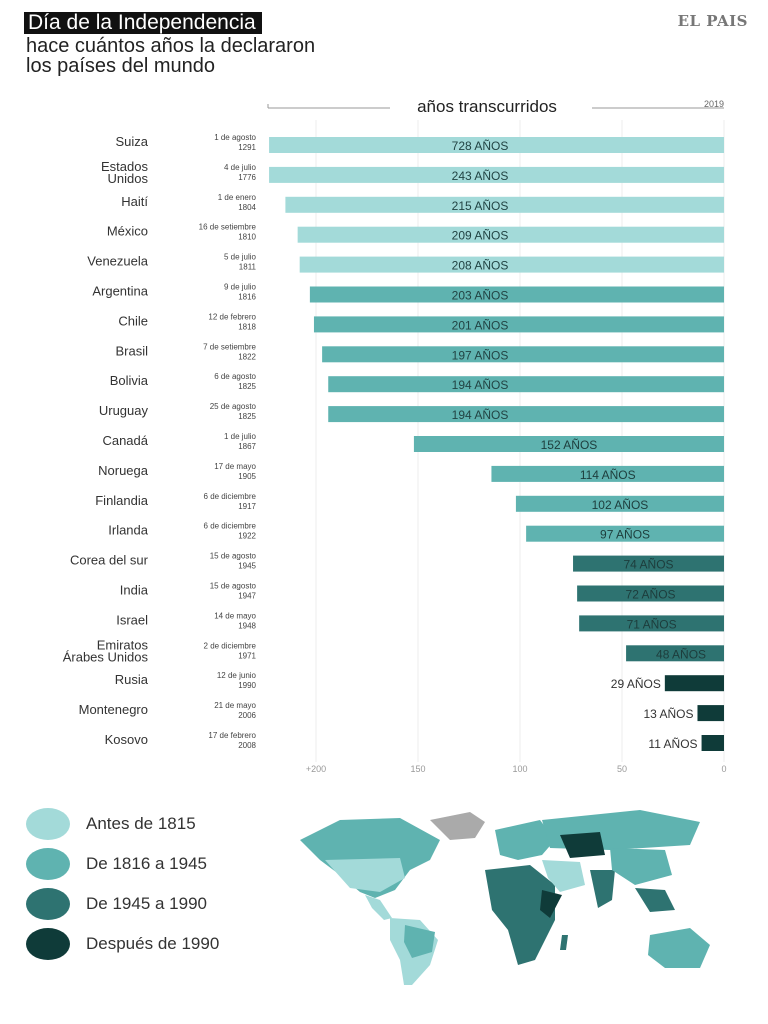  I want to click on bar-value-label: 97 AÑOS, so click(625, 535).